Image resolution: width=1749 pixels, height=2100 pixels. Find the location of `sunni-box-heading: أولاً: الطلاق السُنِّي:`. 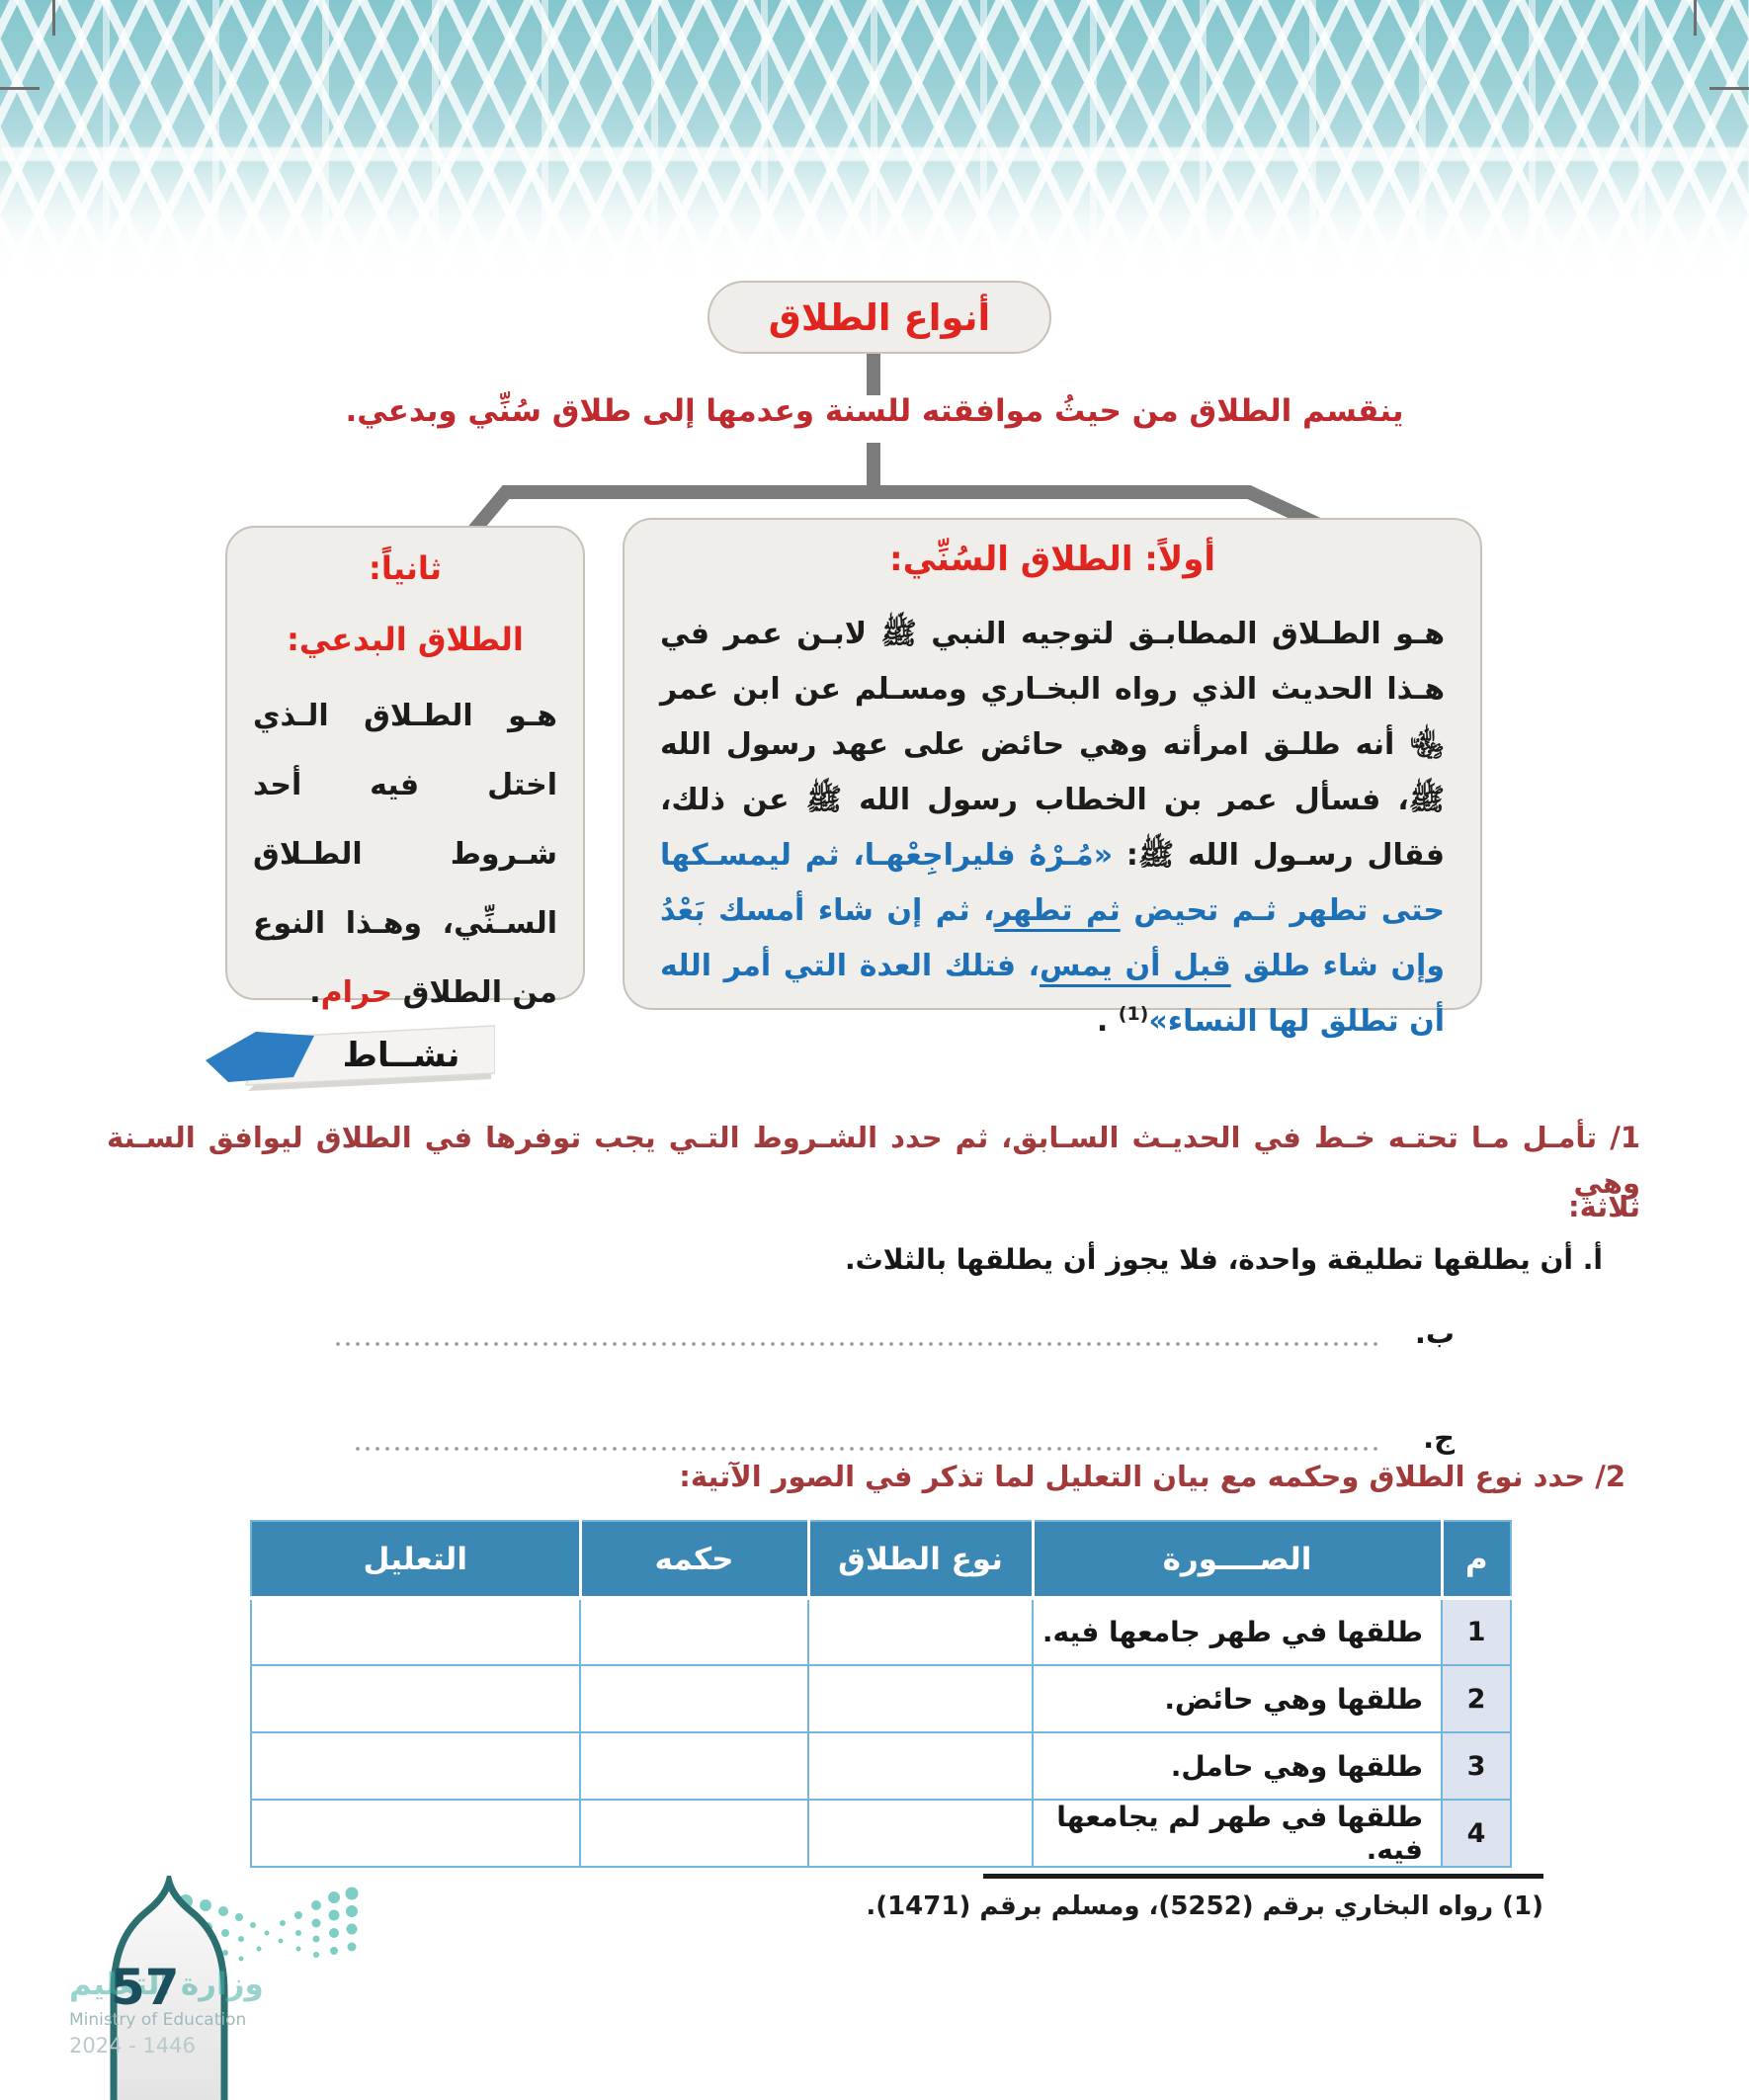

sunni-box-heading: أولاً: الطلاق السُنِّي: is located at coordinates (1052, 559).